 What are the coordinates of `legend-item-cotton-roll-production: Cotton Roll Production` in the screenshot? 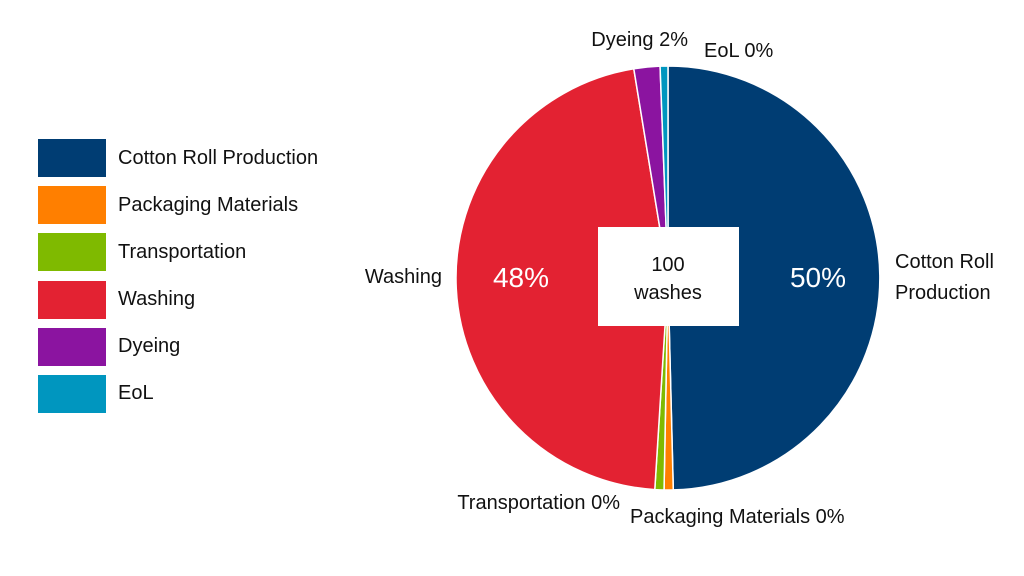 It's located at (203, 158).